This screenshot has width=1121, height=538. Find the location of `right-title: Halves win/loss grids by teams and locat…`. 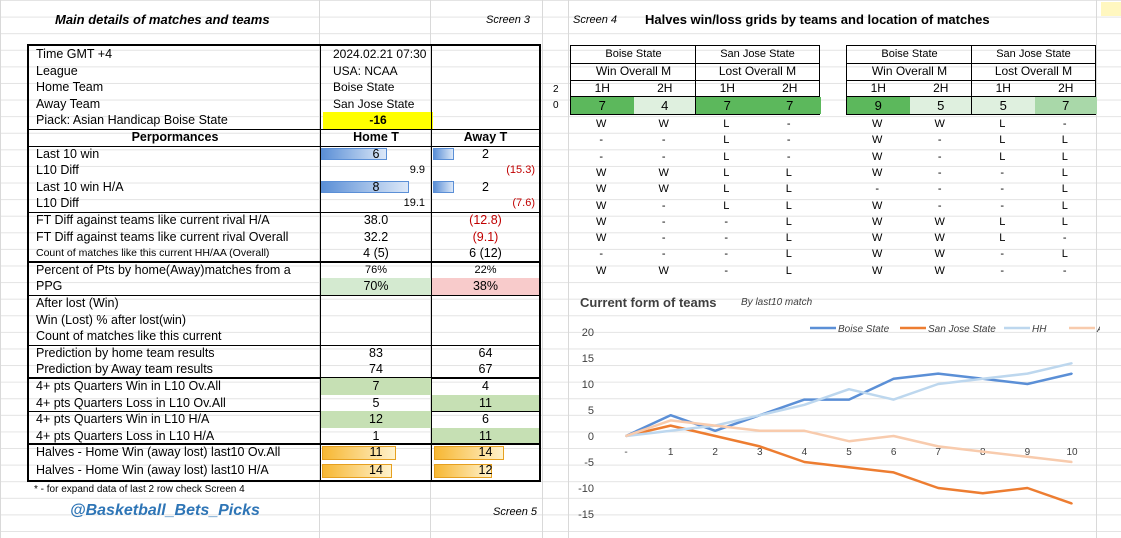

right-title: Halves win/loss grids by teams and locat… is located at coordinates (817, 19).